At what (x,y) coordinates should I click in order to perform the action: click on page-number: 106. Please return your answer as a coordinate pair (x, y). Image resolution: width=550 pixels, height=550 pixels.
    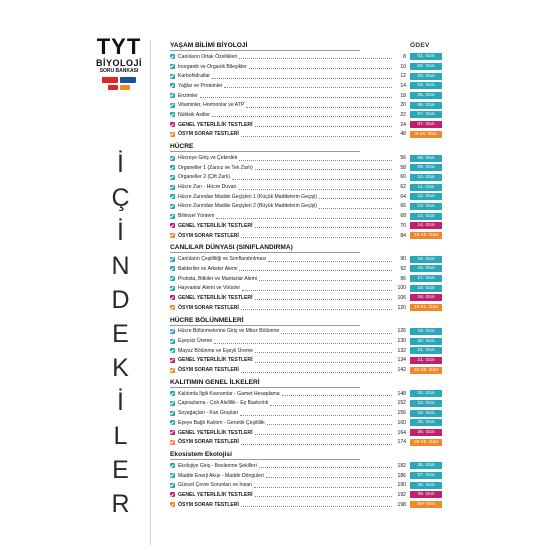
    Looking at the image, I should click on (402, 297).